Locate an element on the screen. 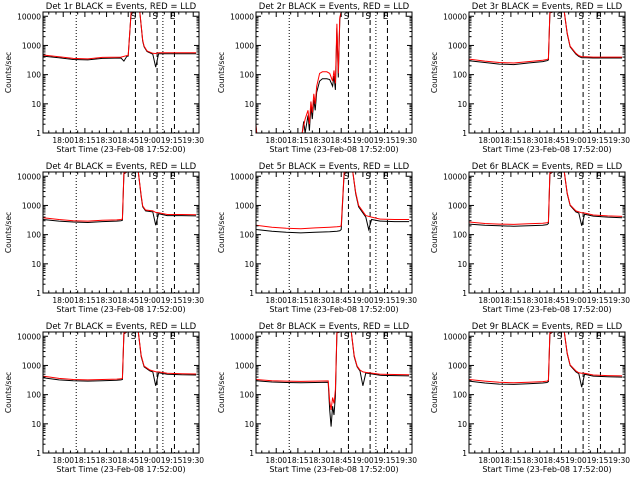  panel-title: Det 6r BLACK = Events, RED = LLD is located at coordinates (547, 167).